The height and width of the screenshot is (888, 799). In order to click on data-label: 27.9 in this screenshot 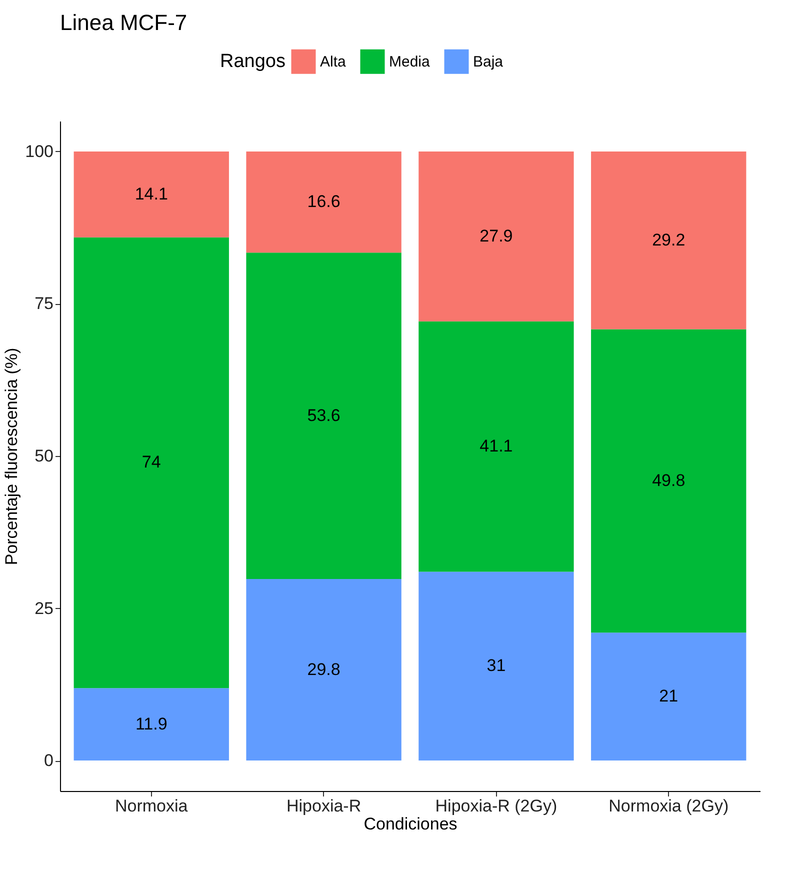, I will do `click(496, 236)`.